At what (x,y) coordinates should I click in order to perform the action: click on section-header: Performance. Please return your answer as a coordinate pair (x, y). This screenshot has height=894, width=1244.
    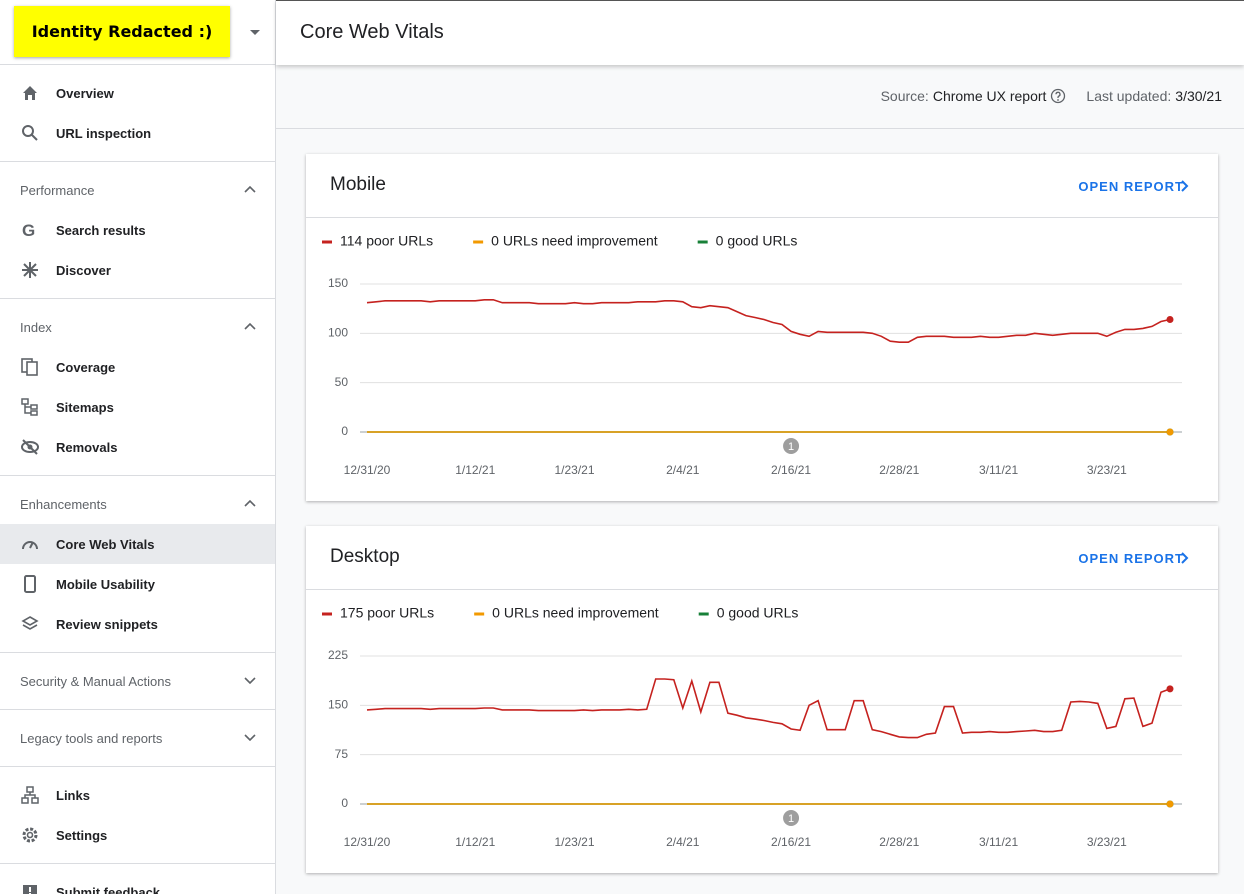
    Looking at the image, I should click on (137, 190).